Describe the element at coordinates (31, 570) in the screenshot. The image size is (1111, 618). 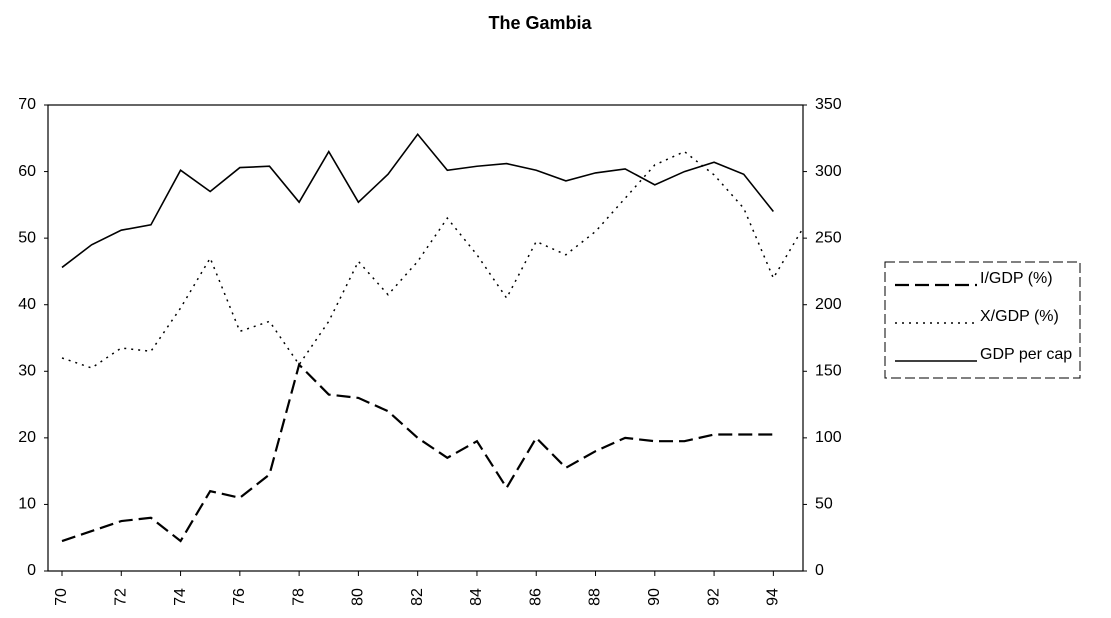
I see `y-tick-label: 0` at that location.